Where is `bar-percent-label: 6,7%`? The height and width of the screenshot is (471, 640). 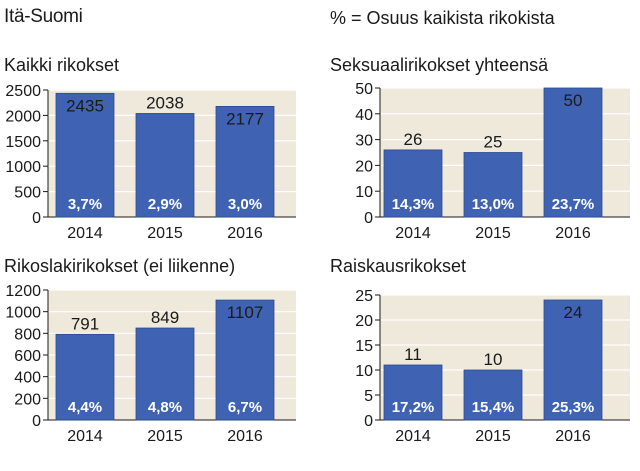
bar-percent-label: 6,7% is located at coordinates (245, 407).